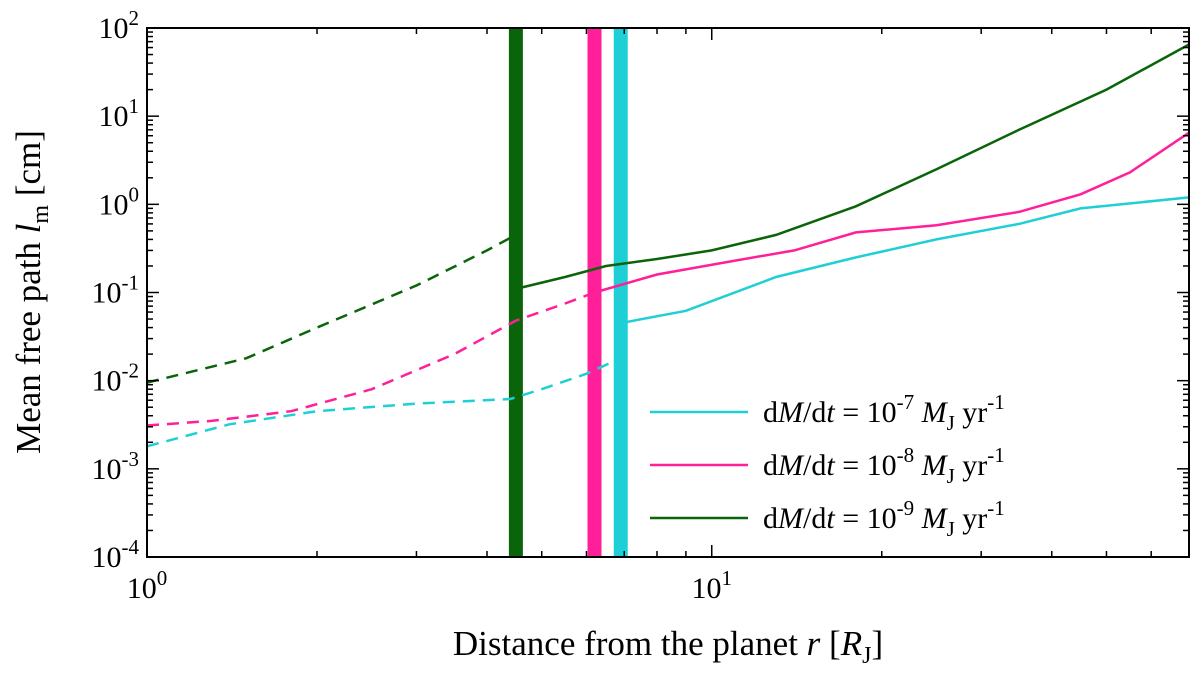  I want to click on y-tick-label: 10², so click(119, 25).